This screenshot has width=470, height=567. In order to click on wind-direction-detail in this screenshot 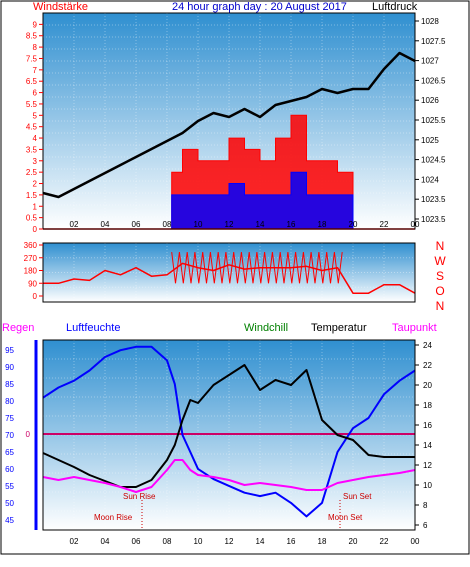, I will do `click(257, 268)`.